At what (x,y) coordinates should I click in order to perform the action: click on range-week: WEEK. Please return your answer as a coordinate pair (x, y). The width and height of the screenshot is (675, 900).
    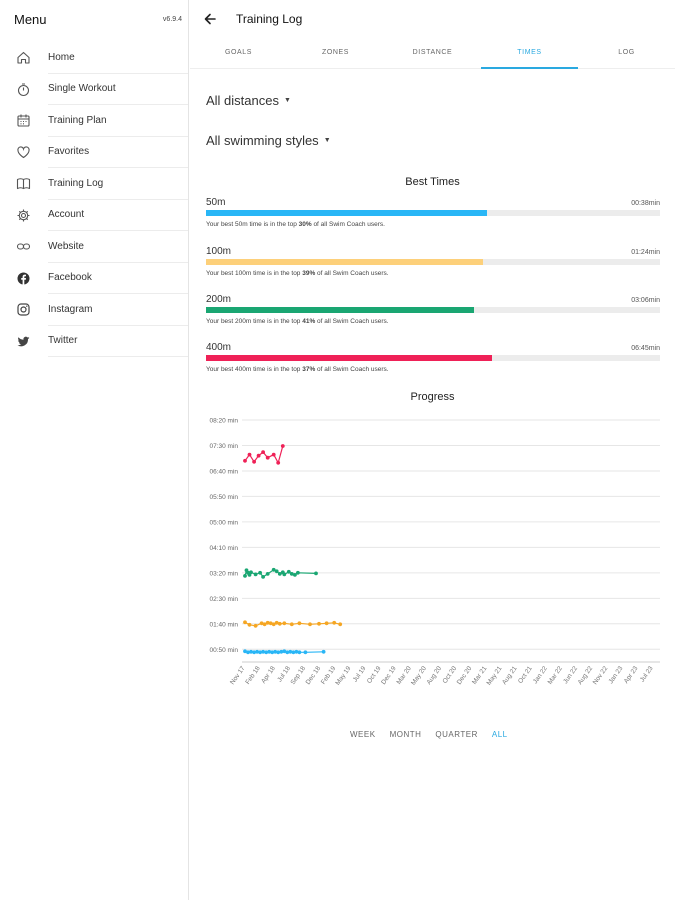
    Looking at the image, I should click on (363, 734).